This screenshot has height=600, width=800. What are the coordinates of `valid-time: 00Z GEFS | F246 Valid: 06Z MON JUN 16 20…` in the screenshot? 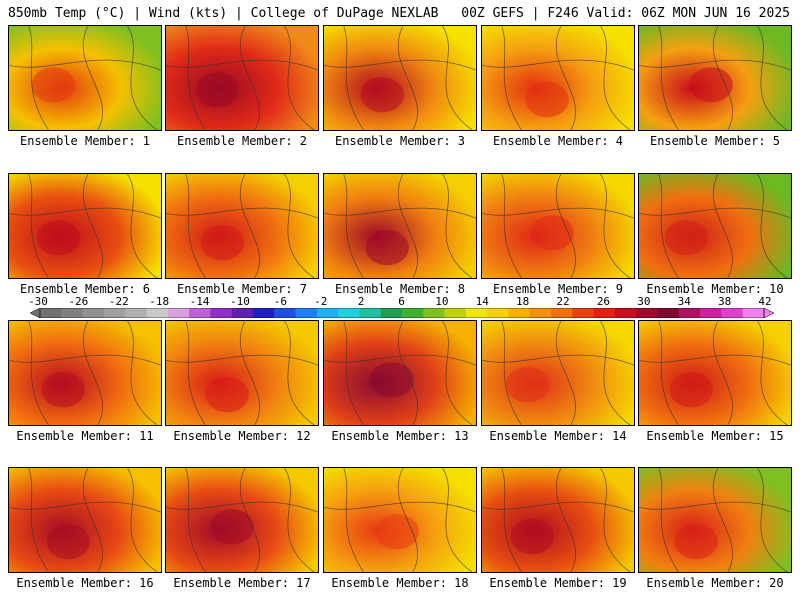 It's located at (625, 13).